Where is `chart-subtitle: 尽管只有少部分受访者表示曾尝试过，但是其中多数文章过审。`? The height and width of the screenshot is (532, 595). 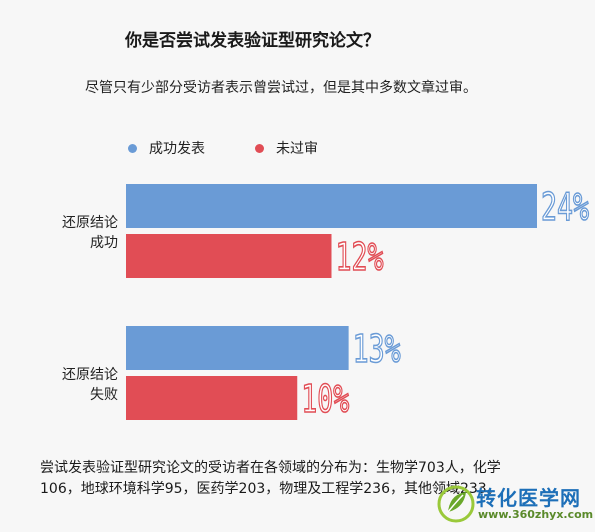
chart-subtitle: 尽管只有少部分受访者表示曾尝试过，但是其中多数文章过审。 is located at coordinates (281, 88).